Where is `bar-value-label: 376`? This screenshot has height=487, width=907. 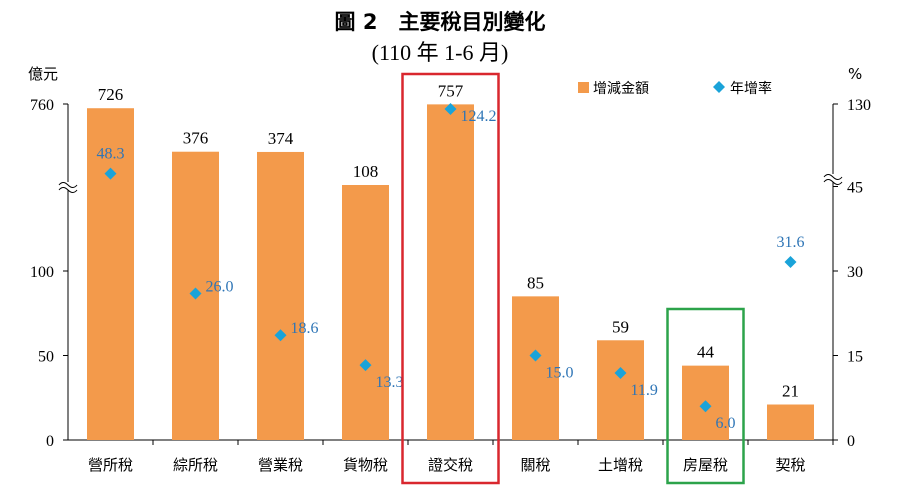
bar-value-label: 376 is located at coordinates (196, 138).